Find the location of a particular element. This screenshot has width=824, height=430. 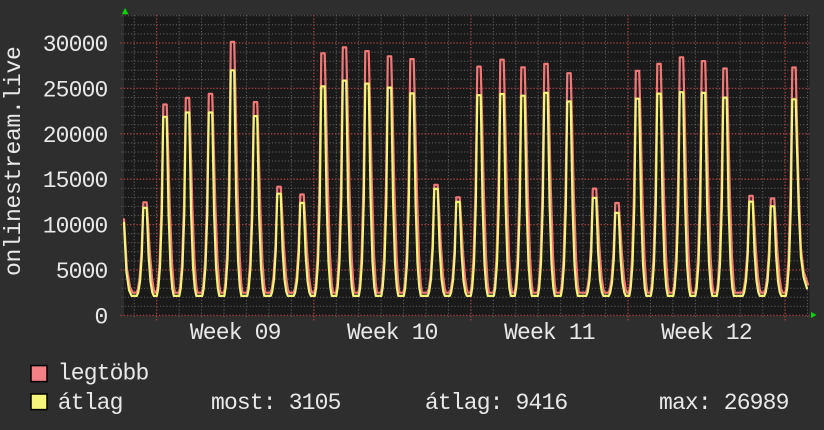

svg-text: Week 11 is located at coordinates (549, 333).